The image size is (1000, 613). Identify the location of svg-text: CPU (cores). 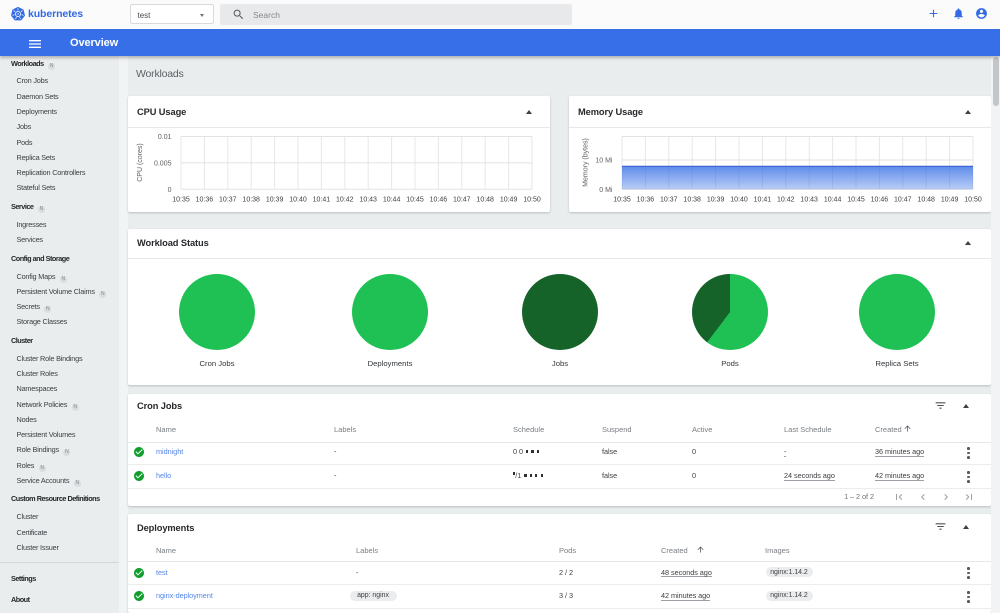
(140, 162).